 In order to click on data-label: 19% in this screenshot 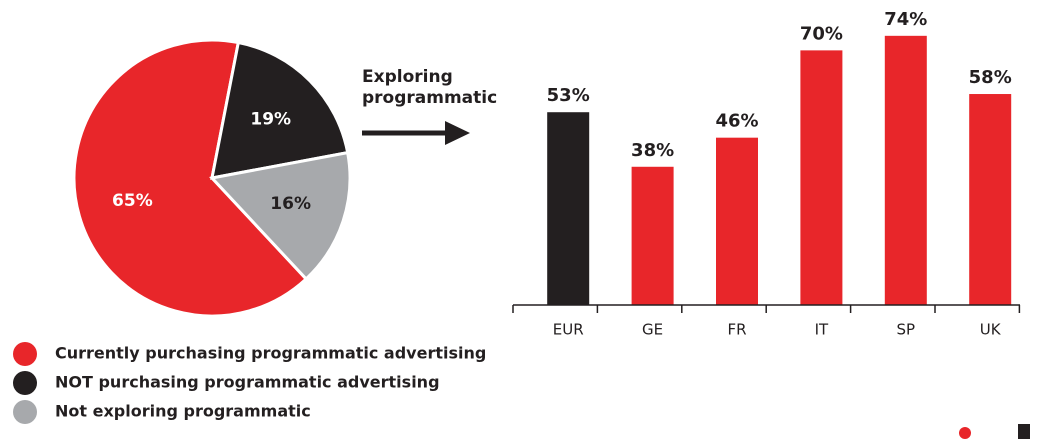, I will do `click(270, 120)`.